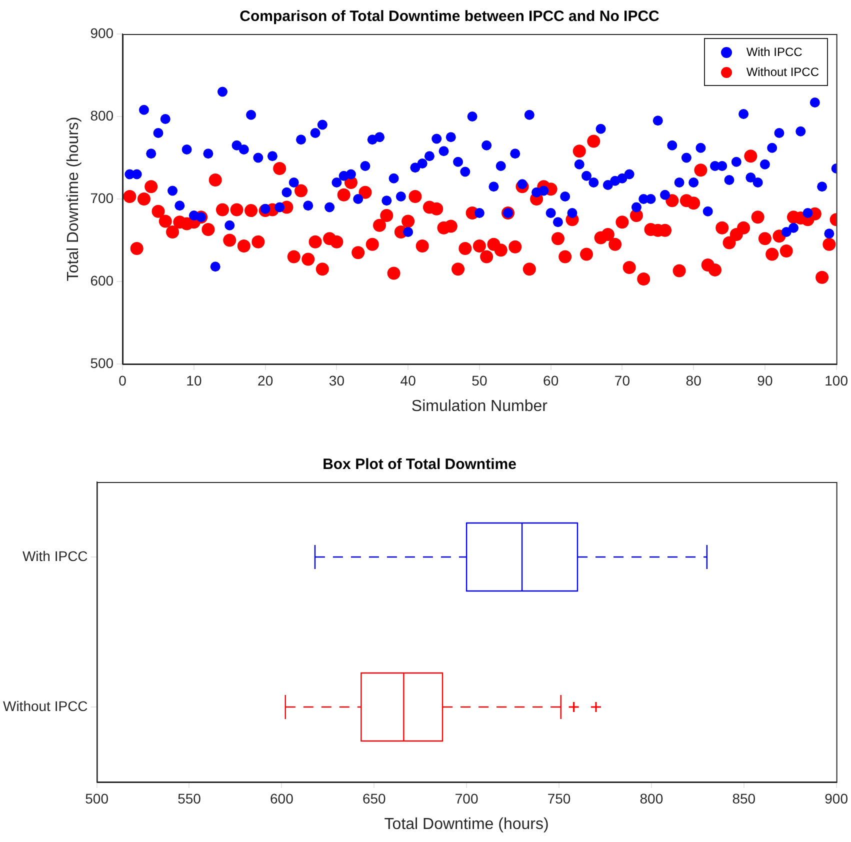  Describe the element at coordinates (102, 362) in the screenshot. I see `y-tick-label: 500` at that location.